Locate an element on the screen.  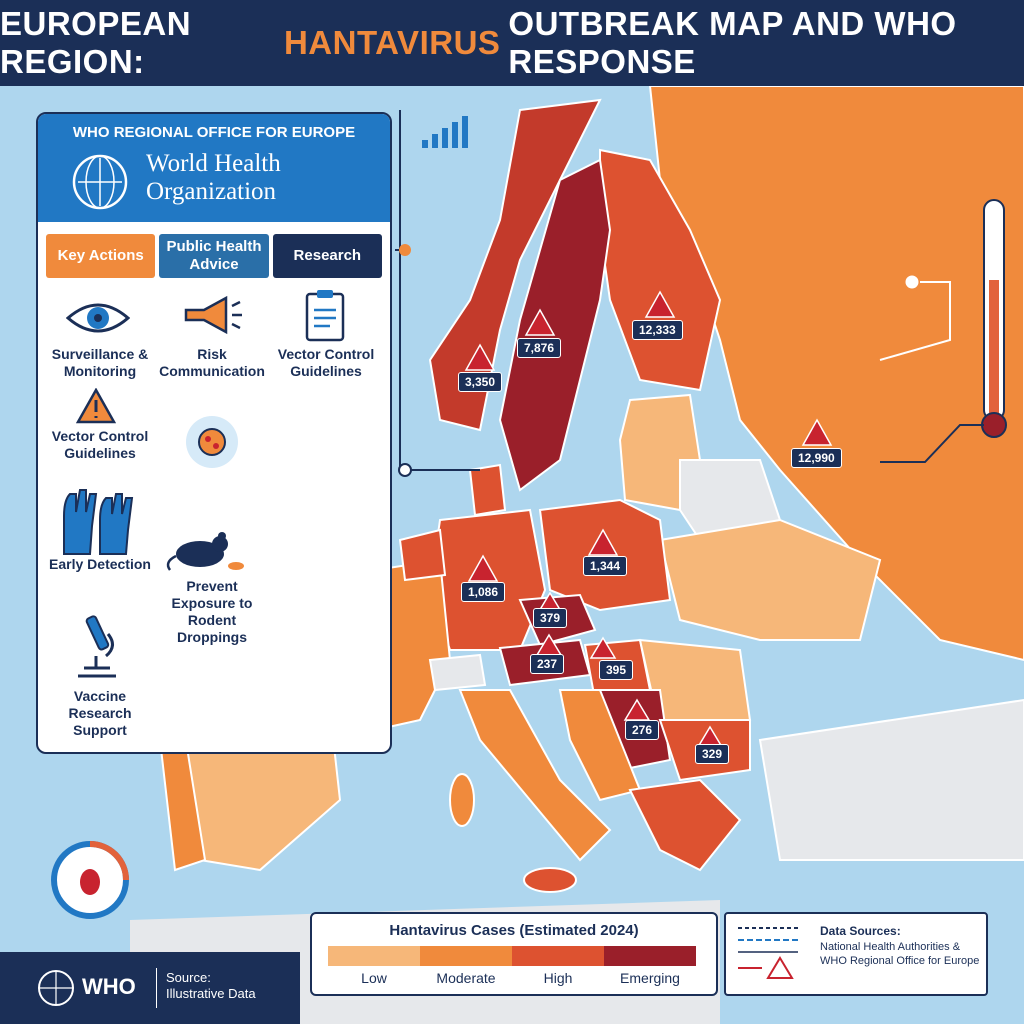
item-vector-control-research: Vector Control Guidelines is located at coordinates (326, 362).